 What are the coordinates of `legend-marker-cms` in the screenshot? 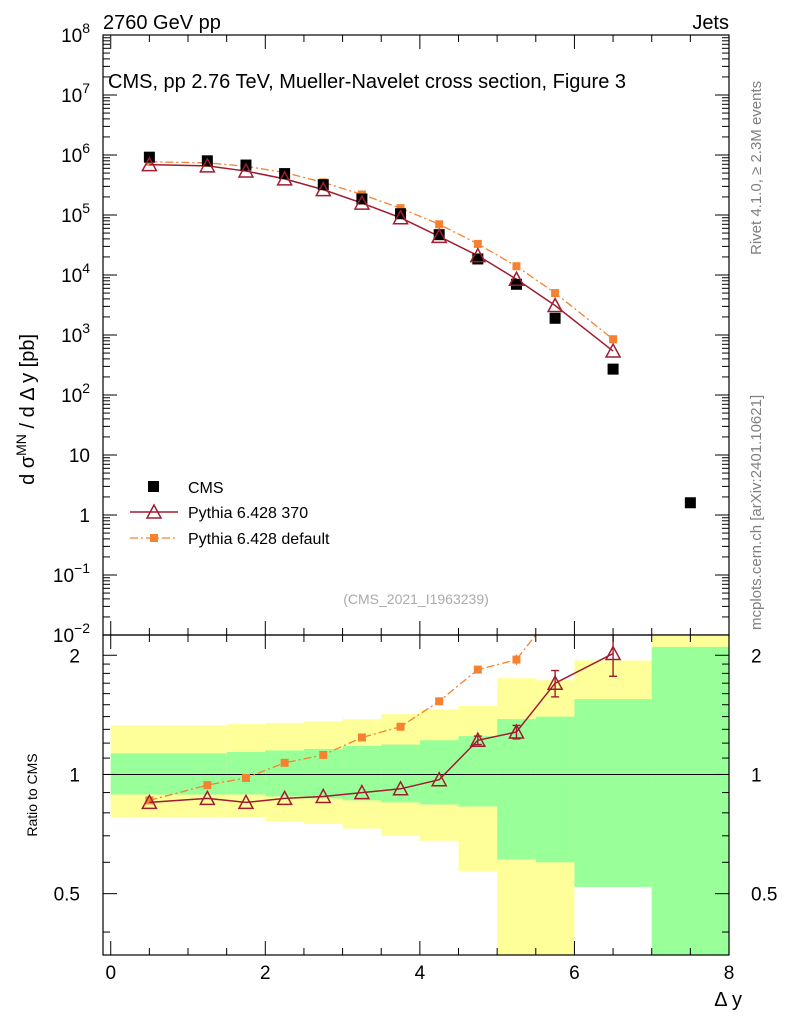 It's located at (153, 486).